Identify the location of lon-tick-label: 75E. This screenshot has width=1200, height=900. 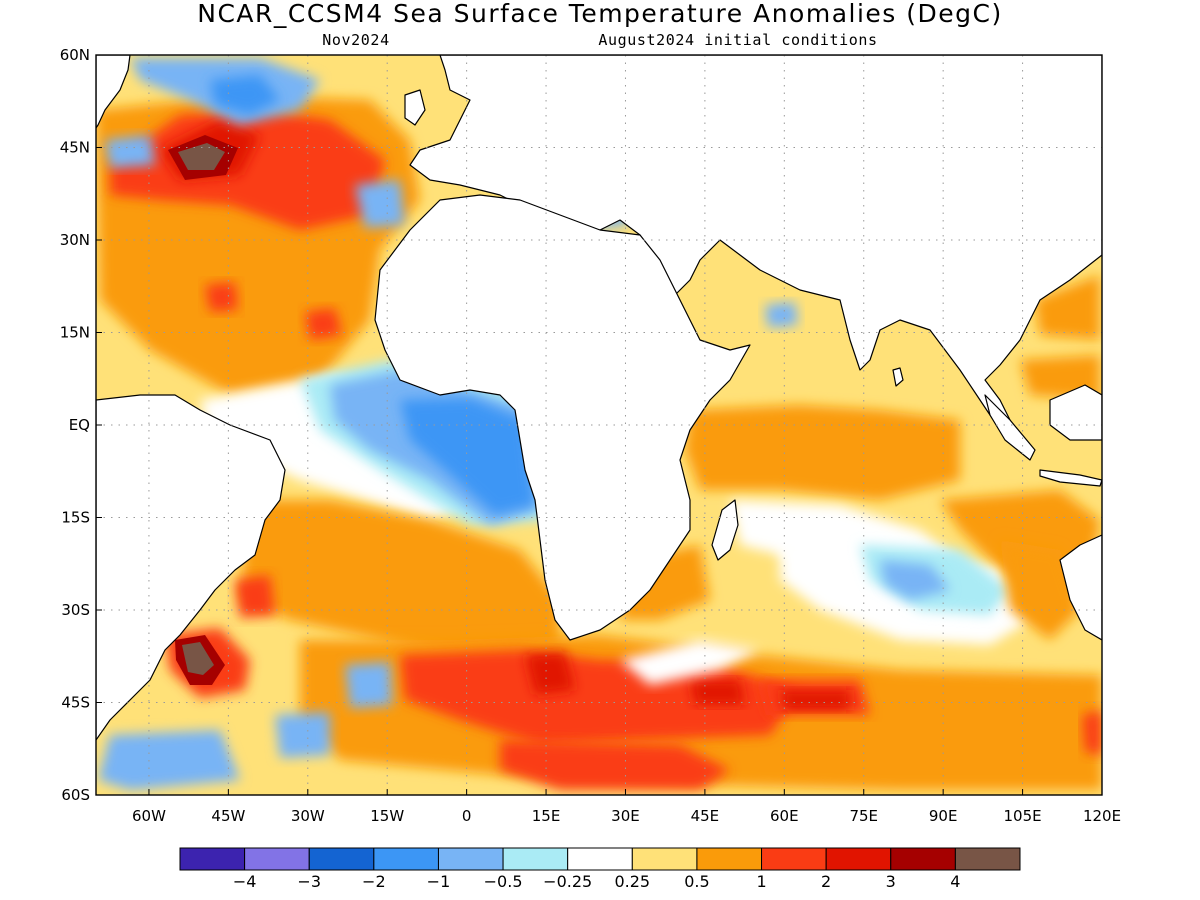
(863, 816).